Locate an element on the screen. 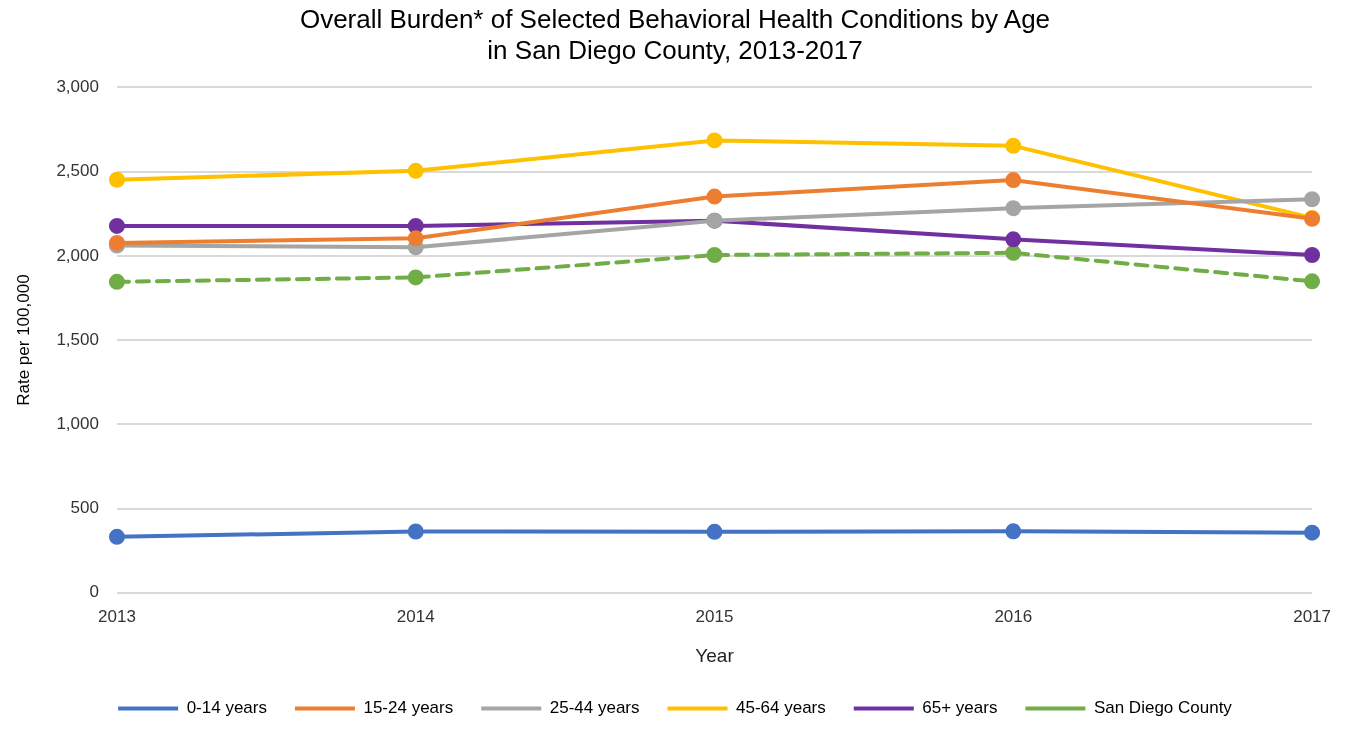 The height and width of the screenshot is (732, 1345). x-tick-label: 2016 is located at coordinates (1013, 616).